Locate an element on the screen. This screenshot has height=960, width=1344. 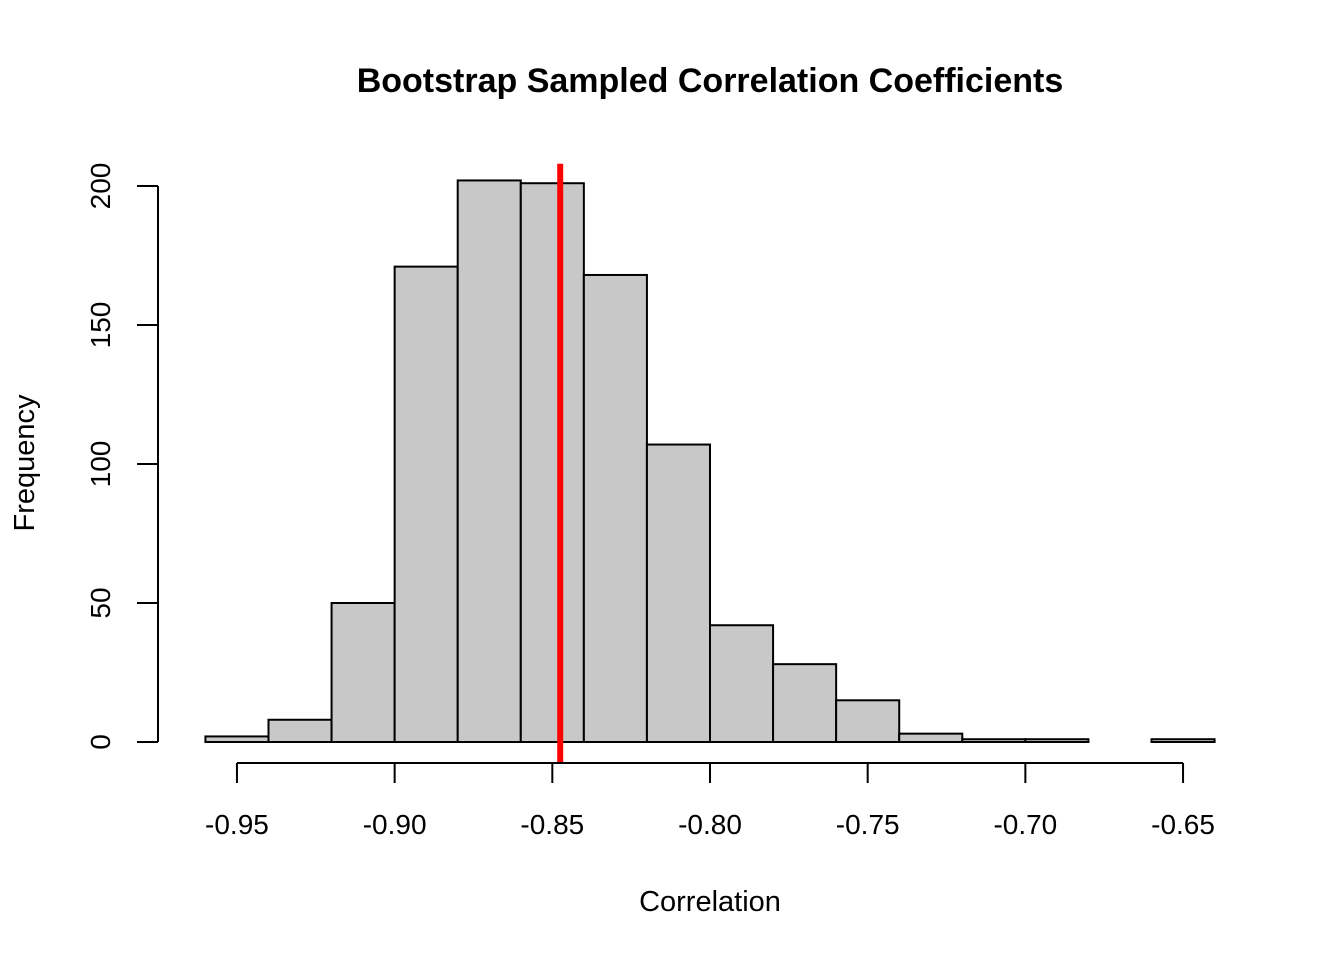
x-tick-label: -0.90 is located at coordinates (395, 824).